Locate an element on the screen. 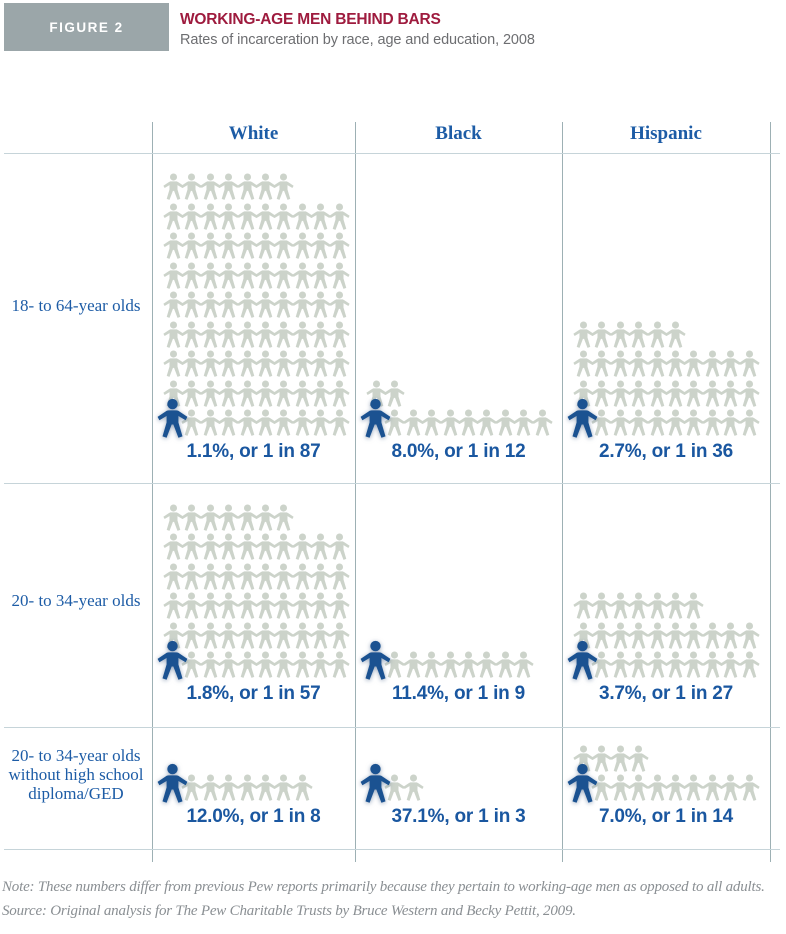 Image resolution: width=786 pixels, height=934 pixels. pictogram-no-diploma-white is located at coordinates (256, 783).